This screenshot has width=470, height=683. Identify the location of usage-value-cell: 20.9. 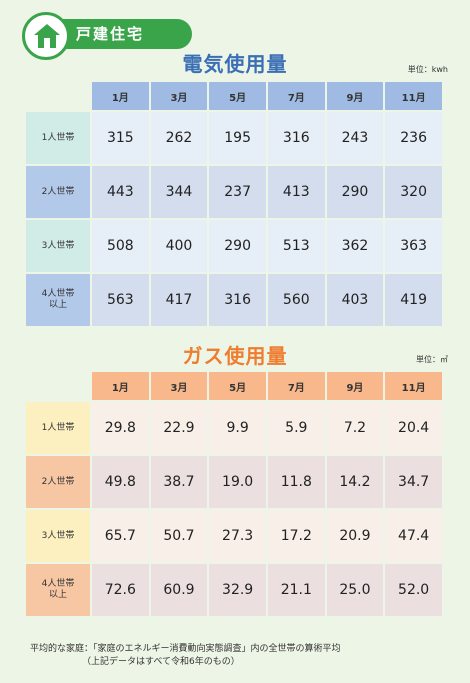
(355, 536).